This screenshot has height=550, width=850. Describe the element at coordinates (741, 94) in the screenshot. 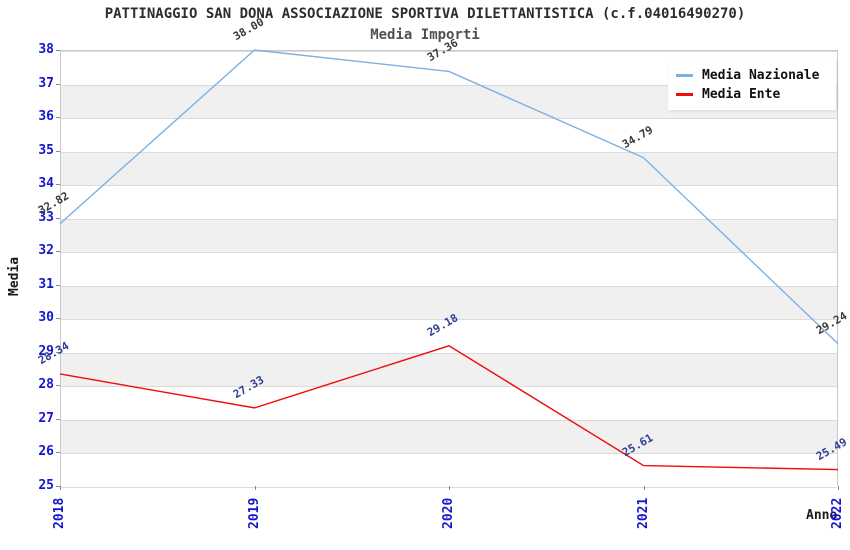

I see `legend-label-media-ente: Media Ente` at that location.